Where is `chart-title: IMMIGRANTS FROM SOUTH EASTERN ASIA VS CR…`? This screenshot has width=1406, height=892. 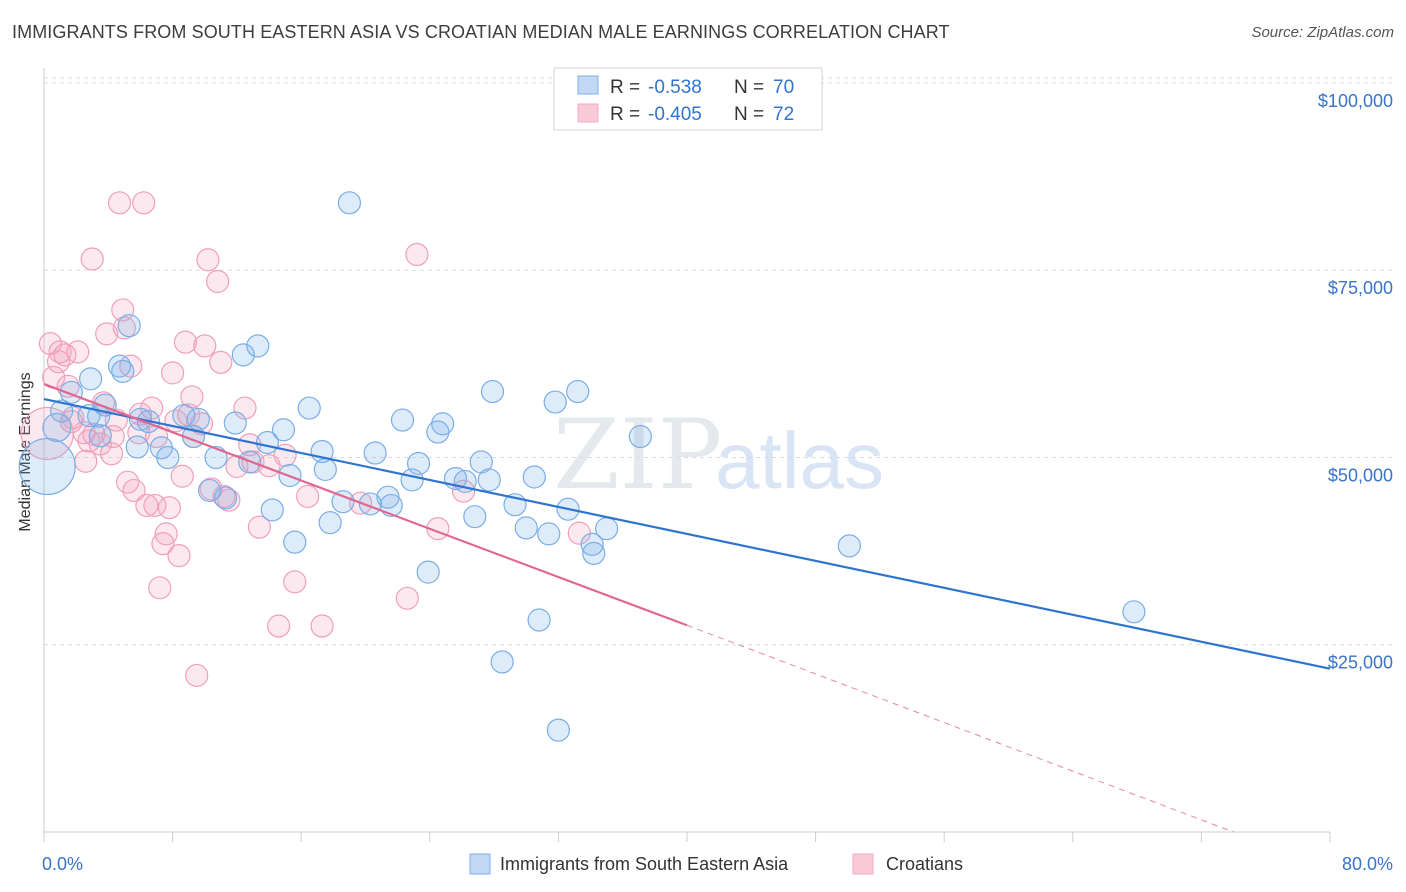 chart-title: IMMIGRANTS FROM SOUTH EASTERN ASIA VS CR… is located at coordinates (481, 32).